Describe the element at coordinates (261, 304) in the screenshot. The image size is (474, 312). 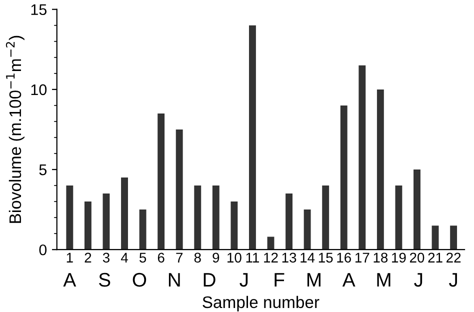
I see `x-axis-title: Sample number` at that location.